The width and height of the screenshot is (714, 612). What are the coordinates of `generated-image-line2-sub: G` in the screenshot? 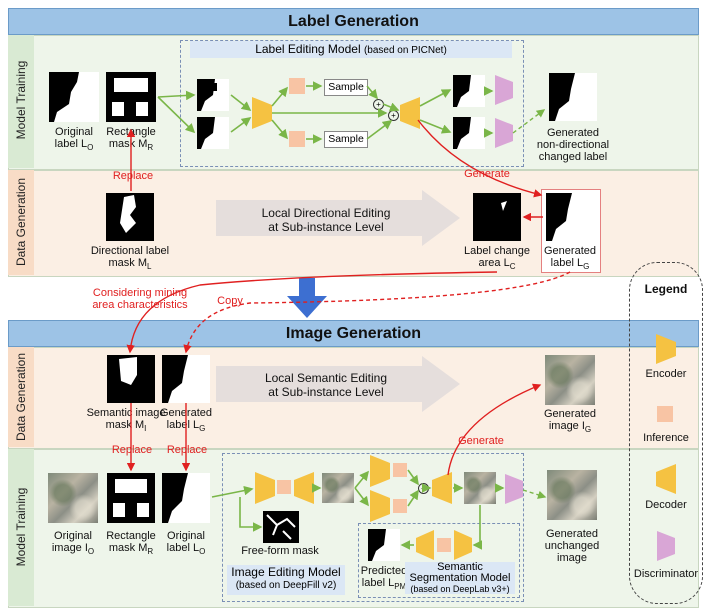 It's located at (588, 430).